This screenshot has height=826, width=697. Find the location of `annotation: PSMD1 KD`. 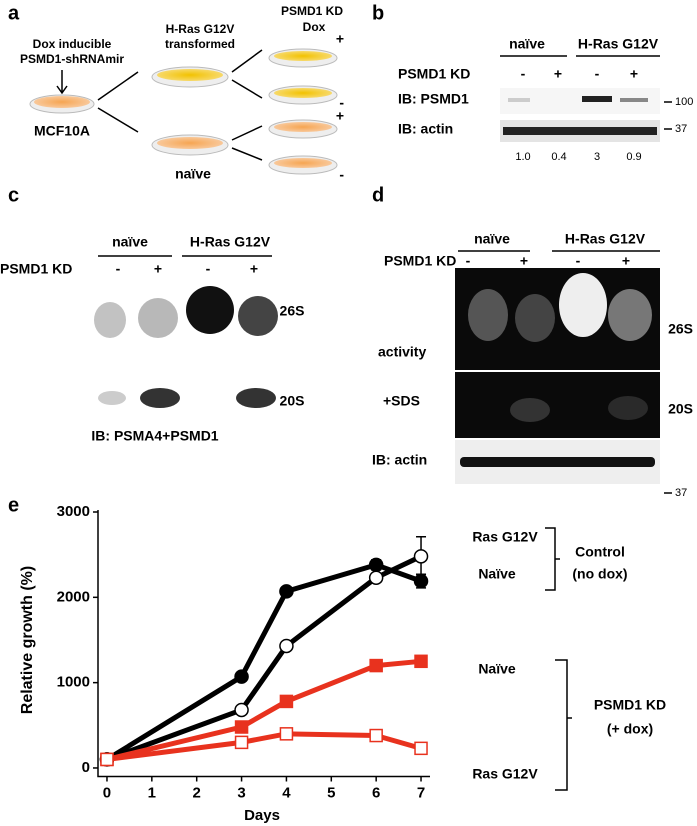

annotation: PSMD1 KD is located at coordinates (630, 705).